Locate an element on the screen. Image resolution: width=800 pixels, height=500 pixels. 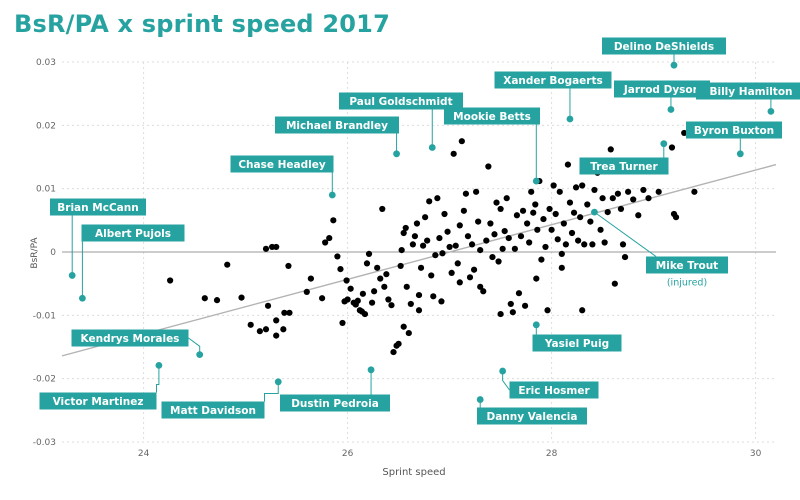
callout-label: Michael Brandley is located at coordinates (337, 126).